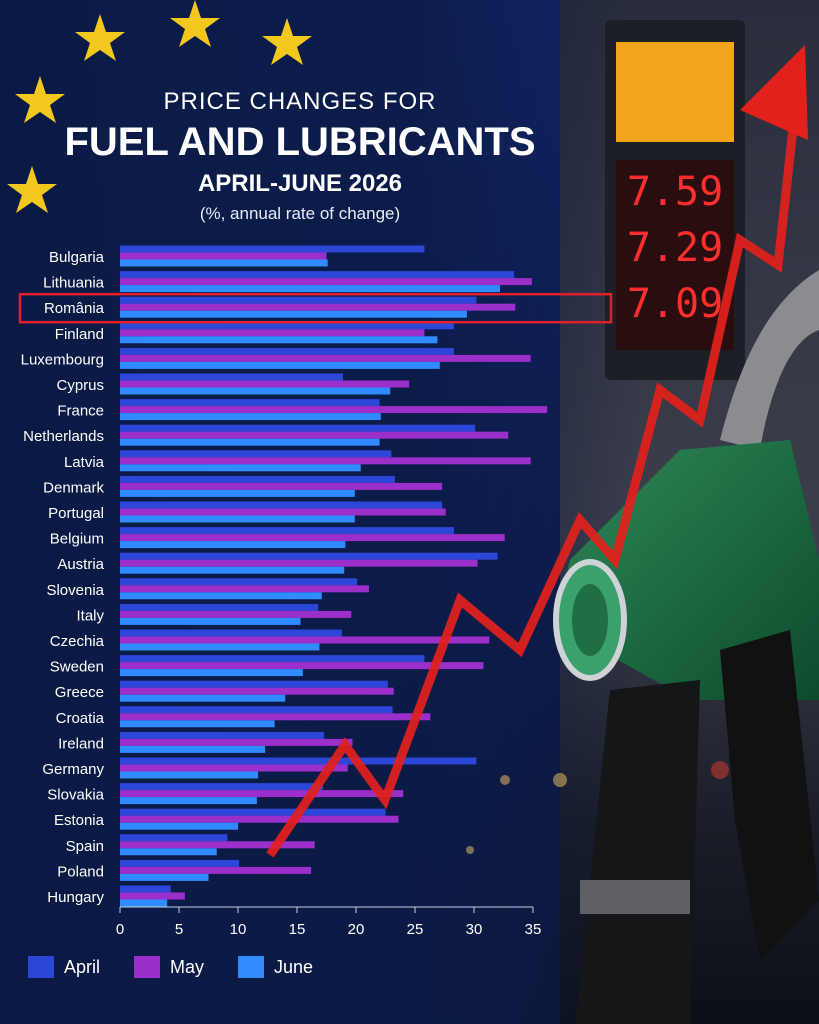  Describe the element at coordinates (80, 385) in the screenshot. I see `category-label: Cyprus` at that location.